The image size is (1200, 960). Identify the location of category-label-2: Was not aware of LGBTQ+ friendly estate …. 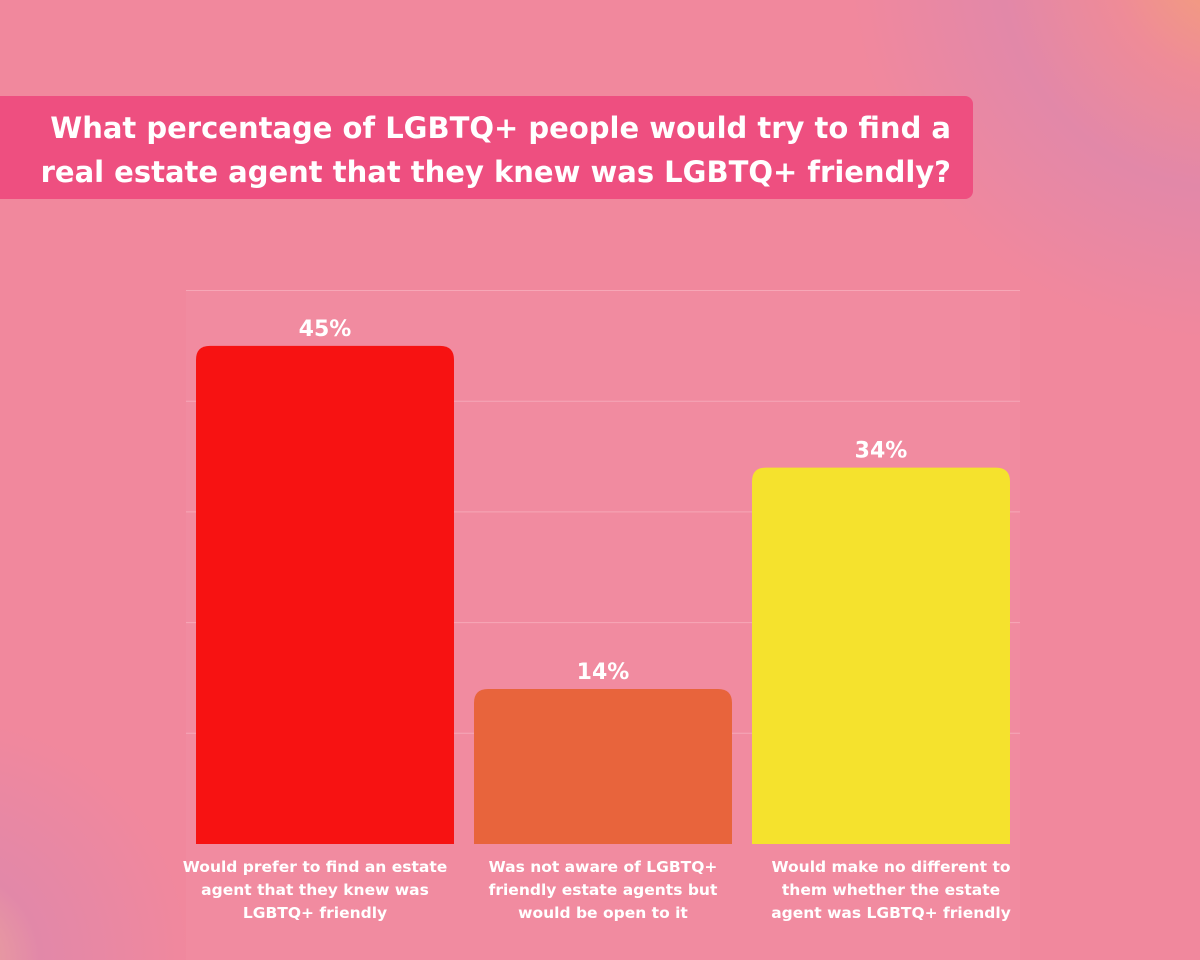
(603, 890).